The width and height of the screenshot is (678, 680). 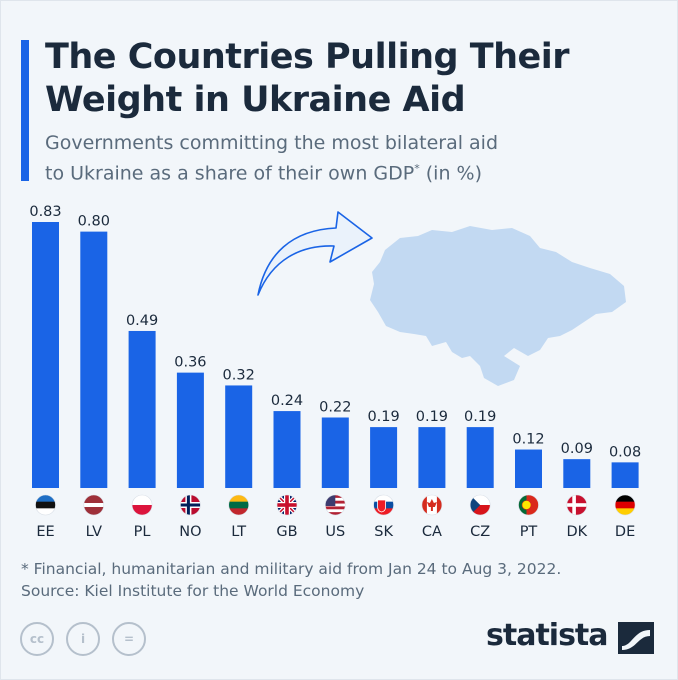 What do you see at coordinates (625, 505) in the screenshot?
I see `germany-flag-icon` at bounding box center [625, 505].